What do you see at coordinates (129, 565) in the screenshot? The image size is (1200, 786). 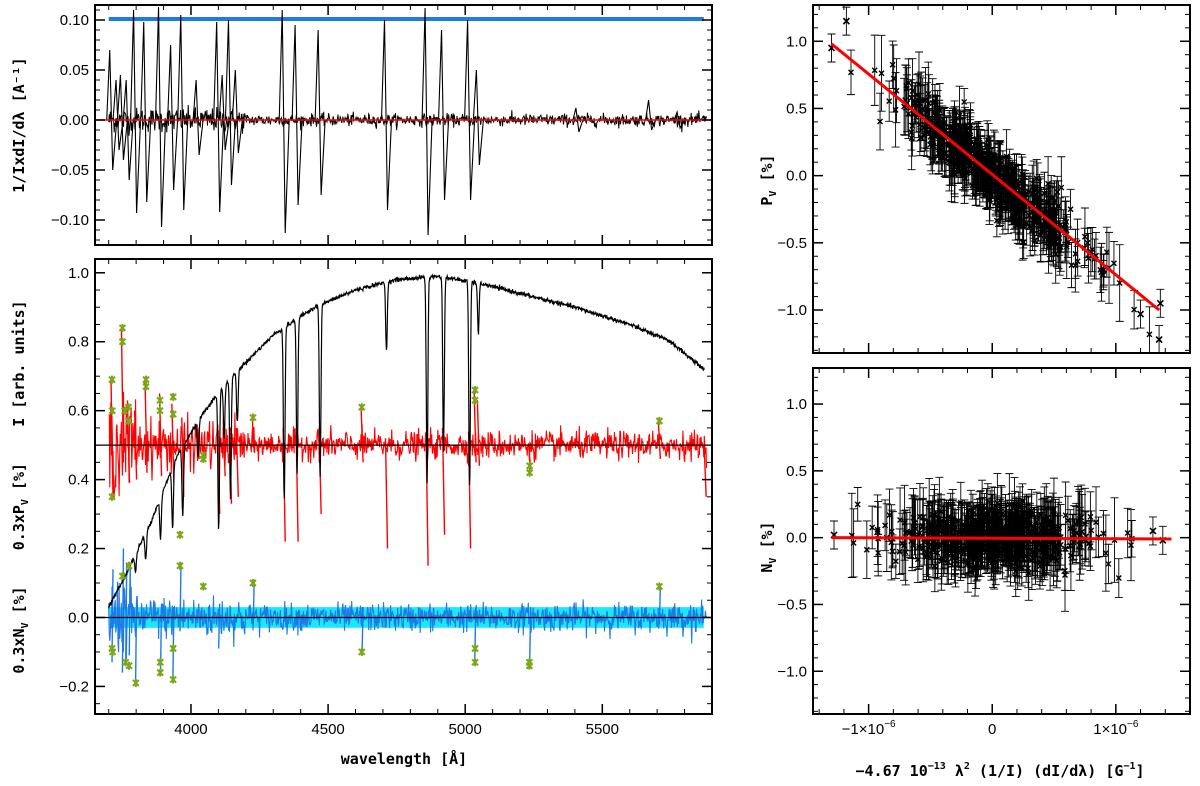 I see `flagged-nv-point` at bounding box center [129, 565].